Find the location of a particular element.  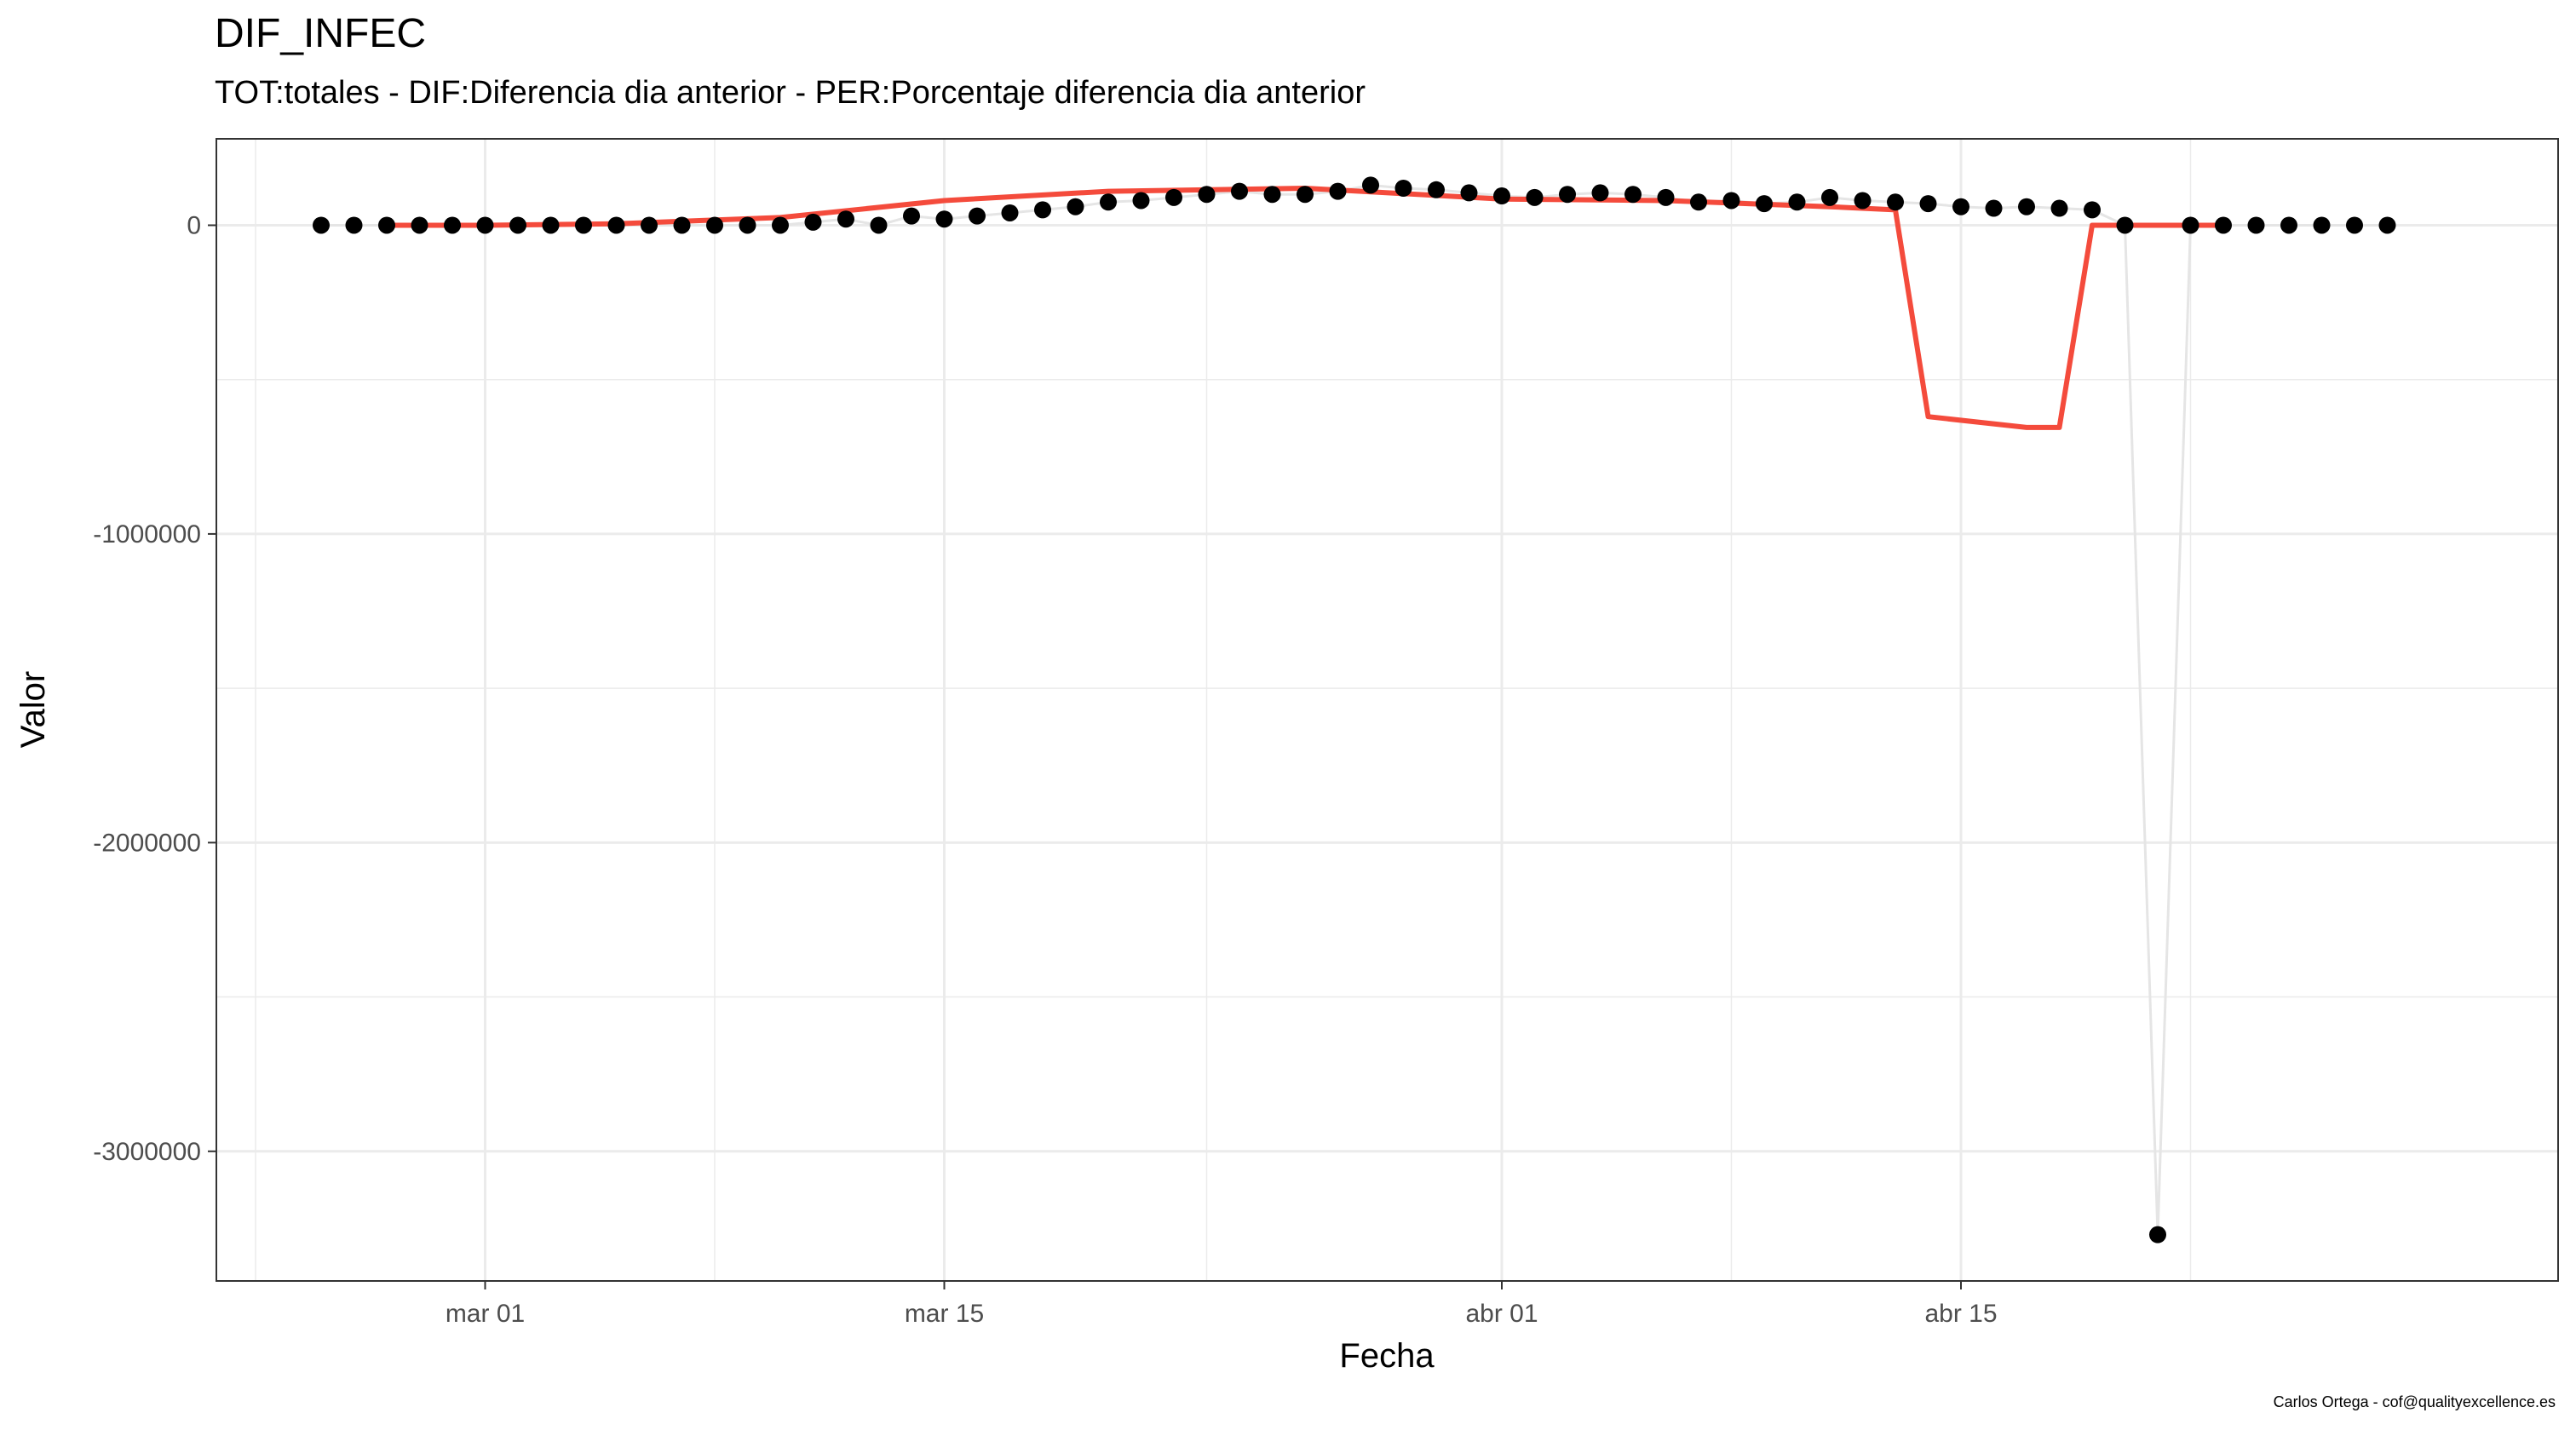

y-tick-label: -2000000 is located at coordinates (147, 843).